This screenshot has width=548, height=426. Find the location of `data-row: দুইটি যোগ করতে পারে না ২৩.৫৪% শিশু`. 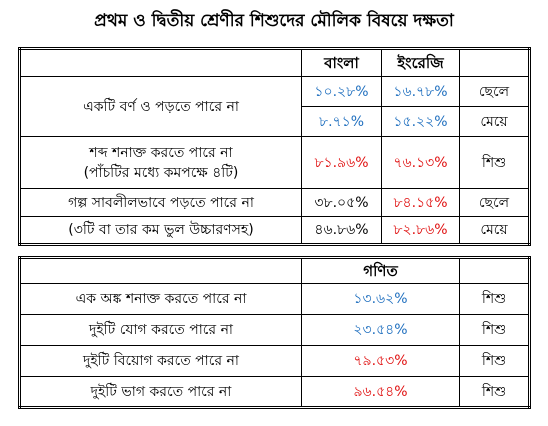

data-row: দুইটি যোগ করতে পারে না ২৩.৫৪% শিশু is located at coordinates (274, 330).